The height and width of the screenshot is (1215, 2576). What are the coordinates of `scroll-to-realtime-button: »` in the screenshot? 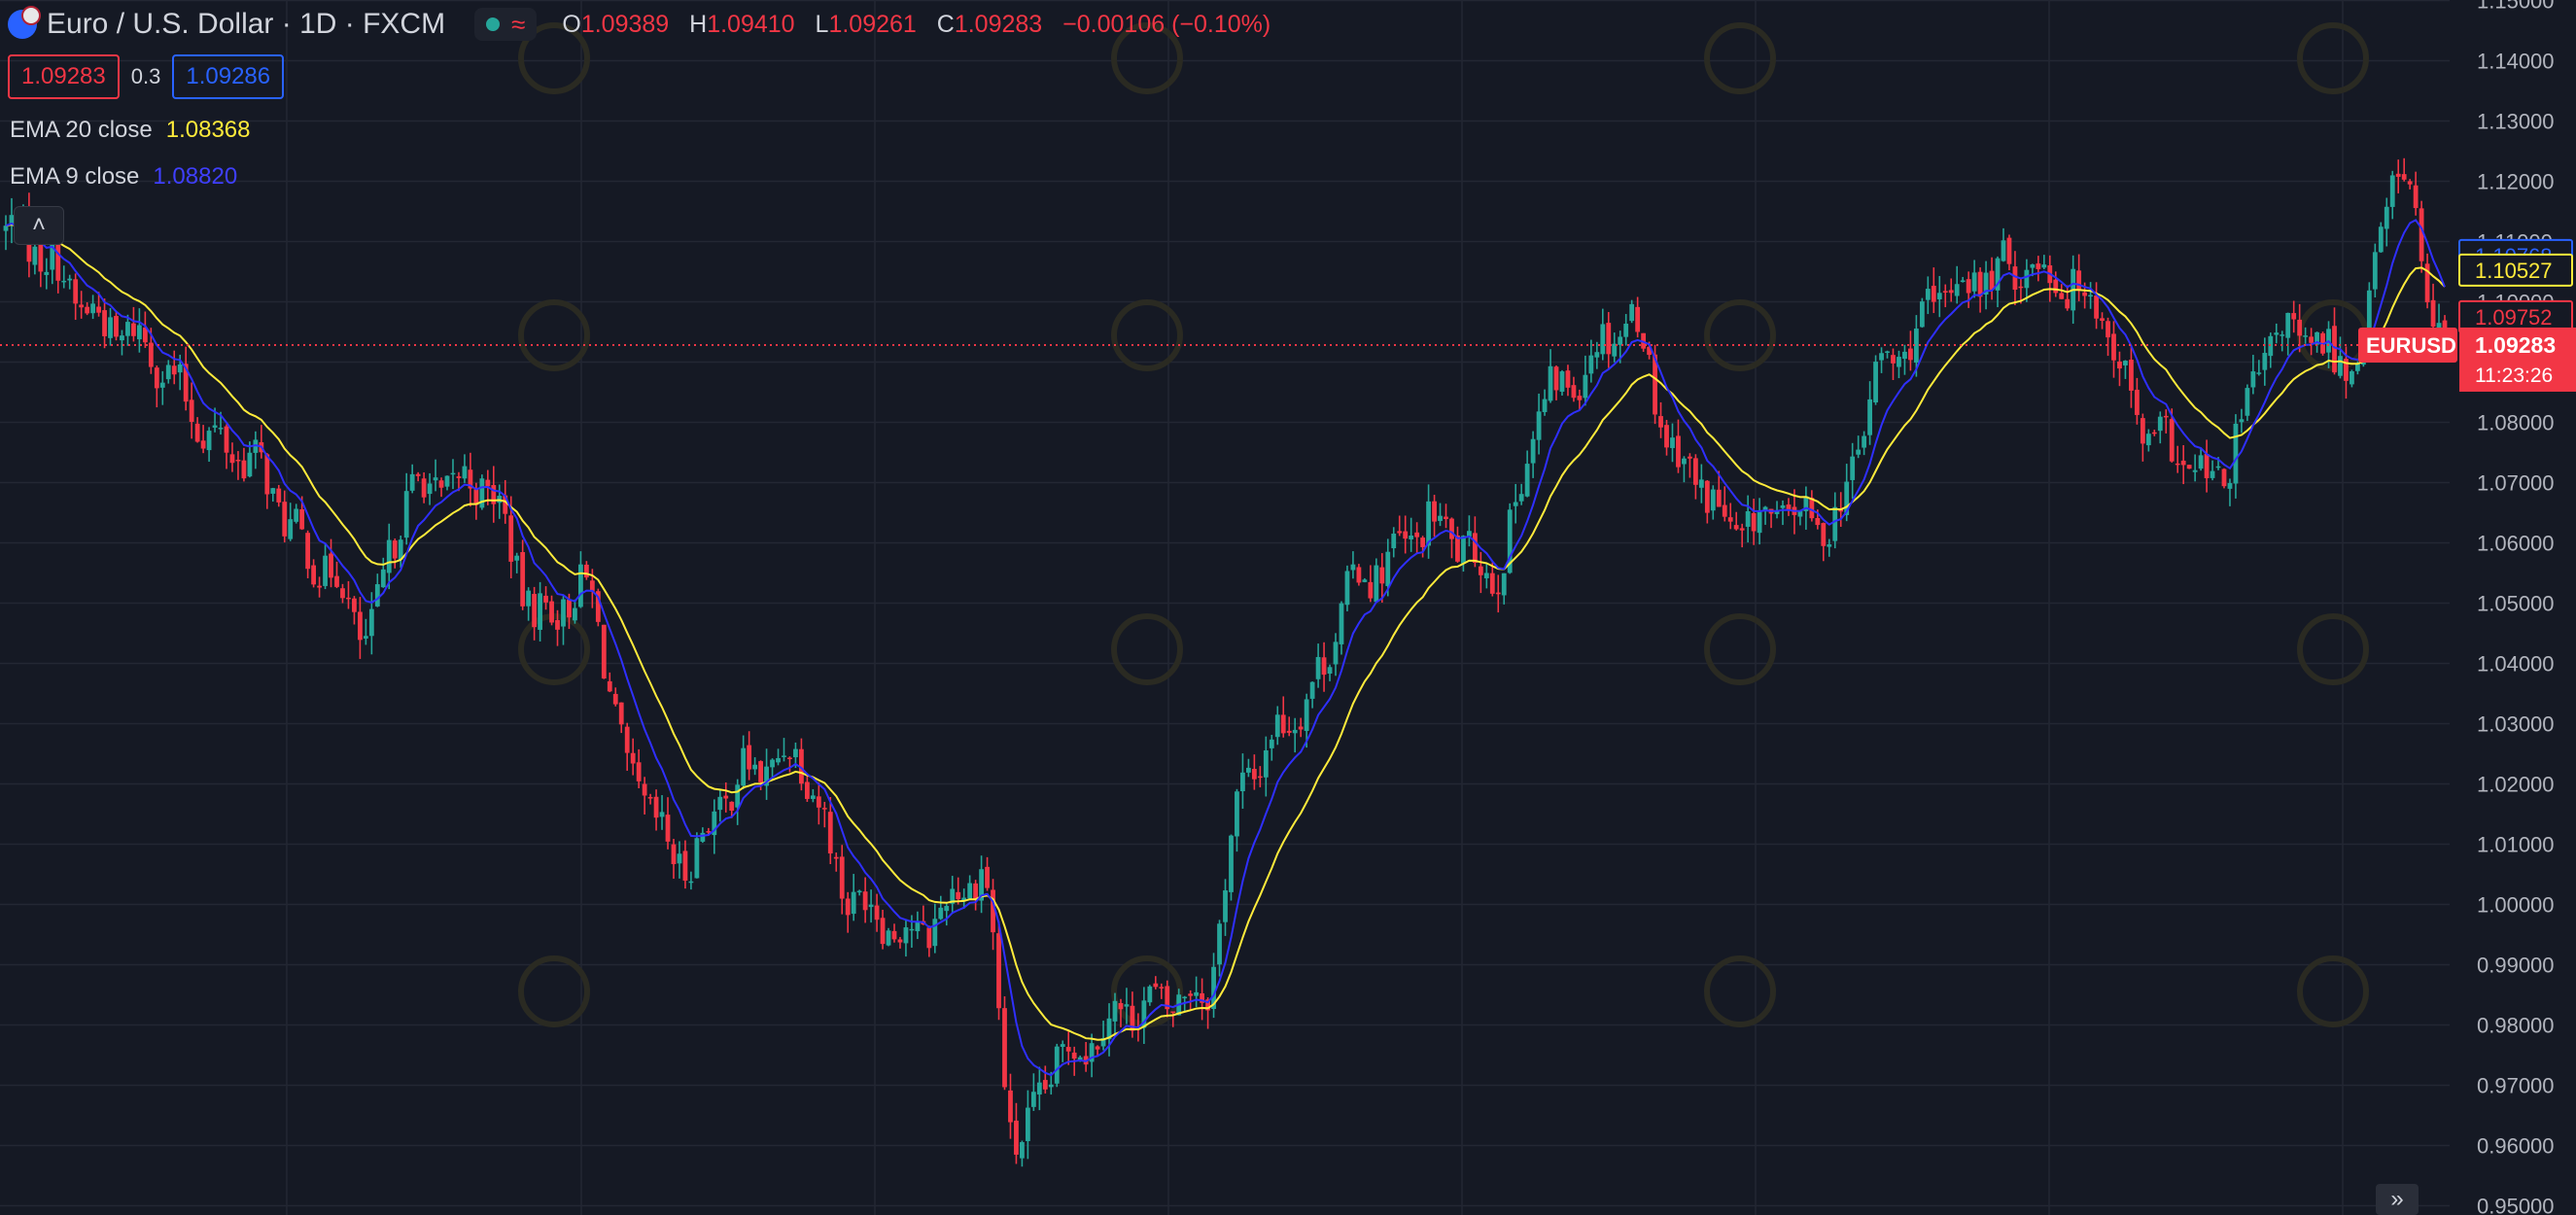 It's located at (2397, 1199).